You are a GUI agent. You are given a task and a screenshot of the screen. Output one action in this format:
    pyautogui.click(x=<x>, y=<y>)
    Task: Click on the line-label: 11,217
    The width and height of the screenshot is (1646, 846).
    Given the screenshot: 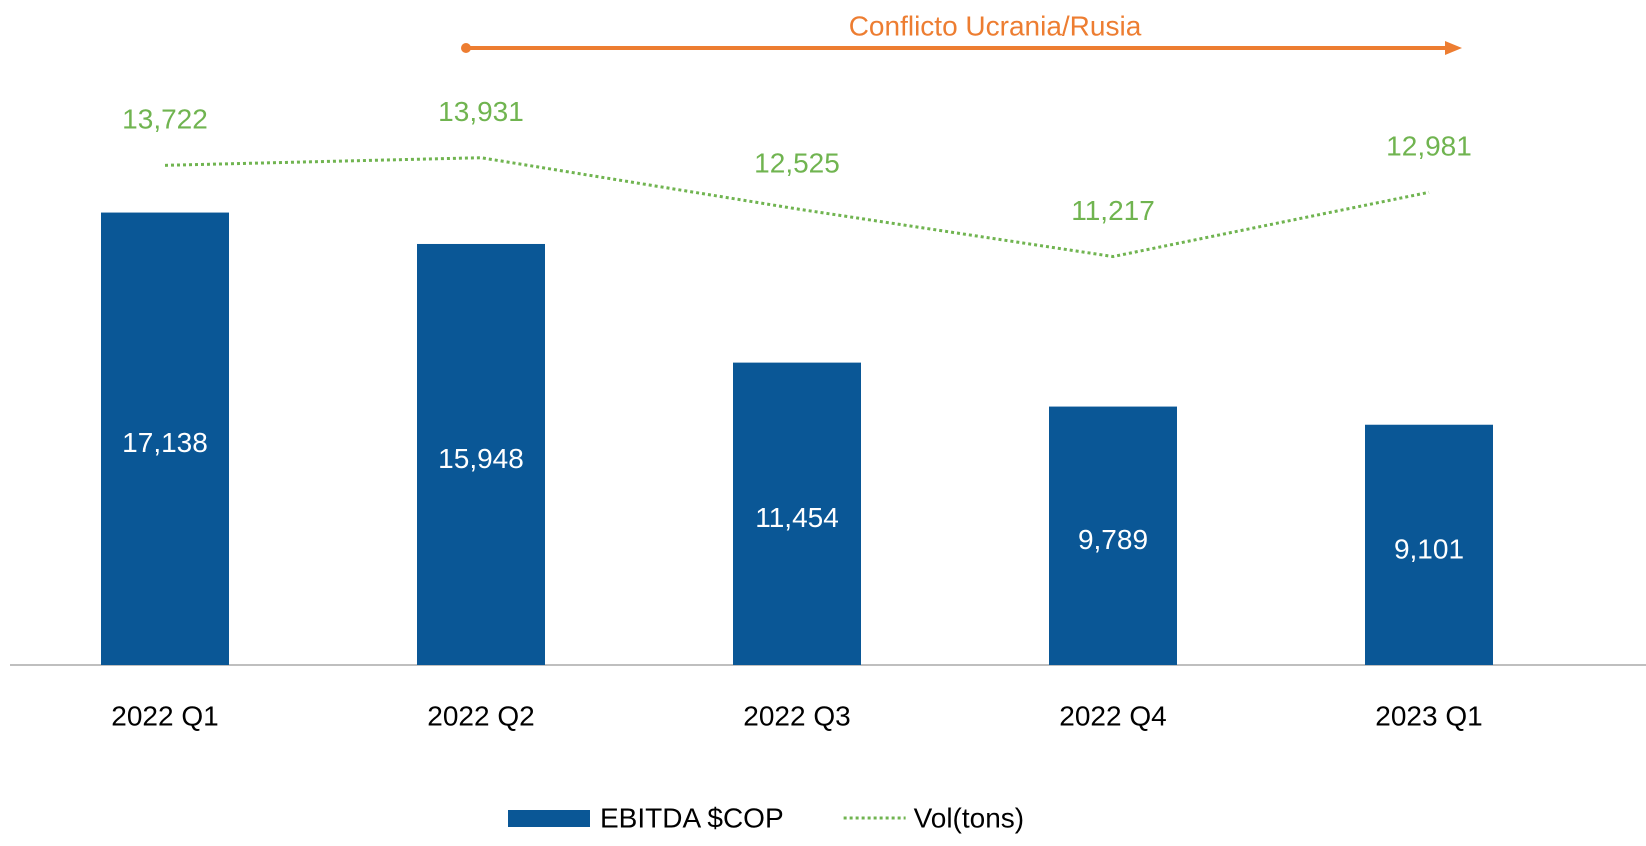 What is the action you would take?
    pyautogui.click(x=1113, y=210)
    